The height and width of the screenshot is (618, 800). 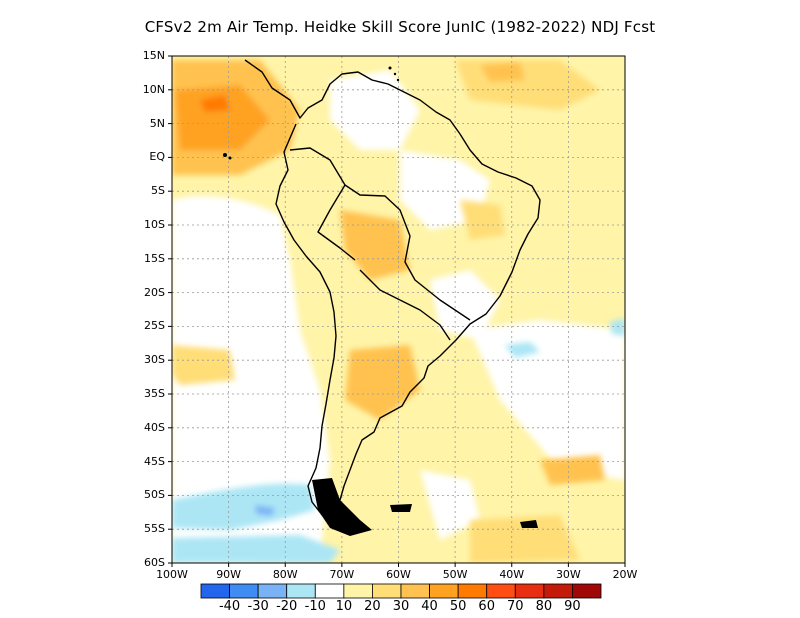 I want to click on colorbar-label: 70, so click(x=515, y=606).